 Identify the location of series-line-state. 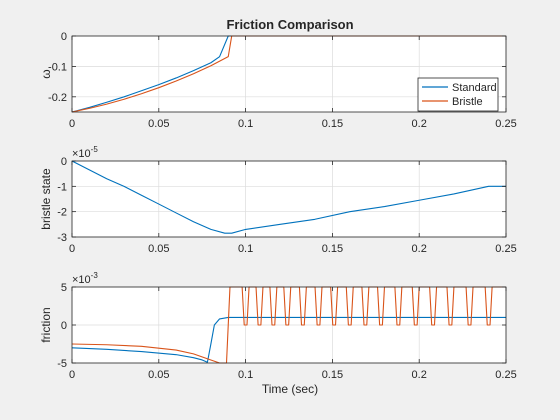
(288, 197).